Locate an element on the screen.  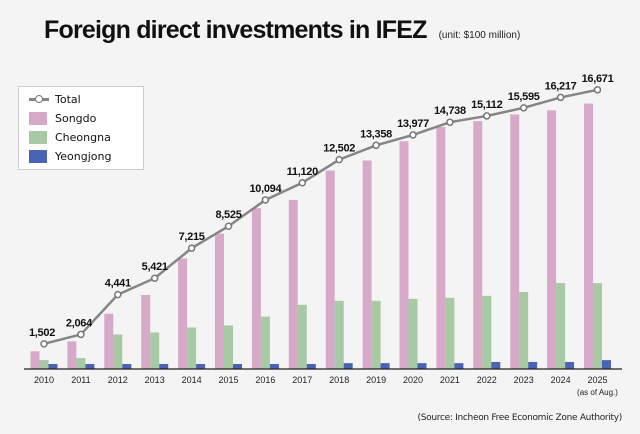
bar-yeongjong-2010 is located at coordinates (53, 366).